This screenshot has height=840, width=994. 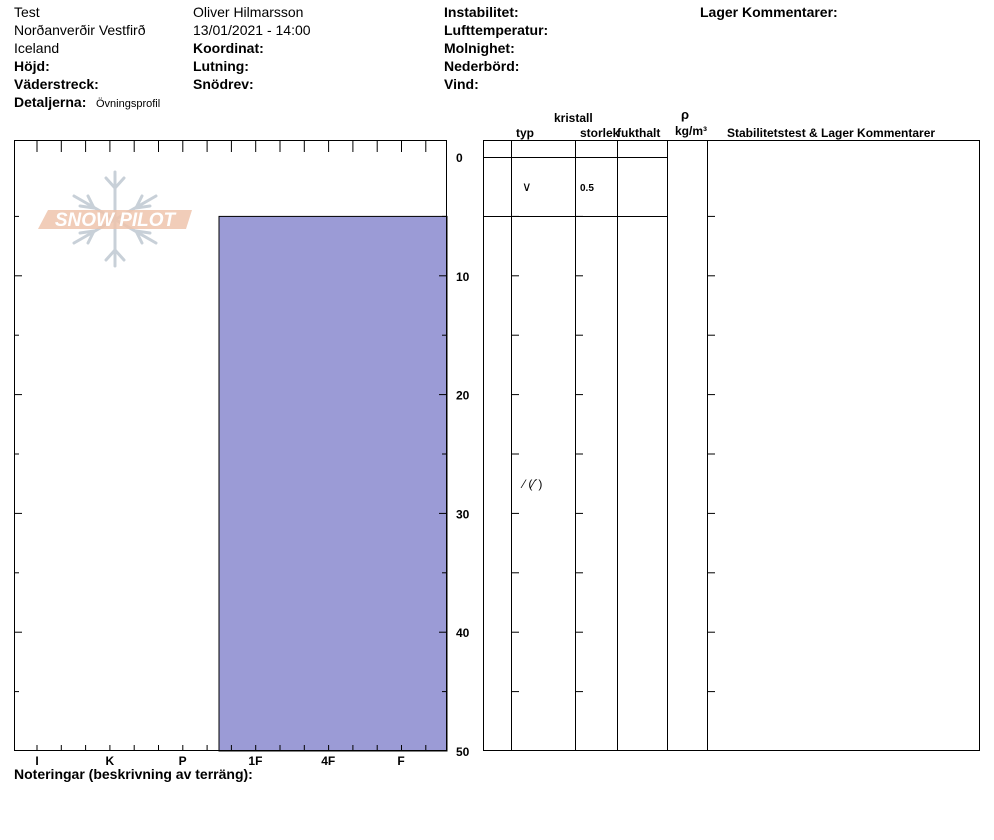 What do you see at coordinates (533, 484) in the screenshot?
I see `lower-crystal-symbol: ⁄ (⁄´)` at bounding box center [533, 484].